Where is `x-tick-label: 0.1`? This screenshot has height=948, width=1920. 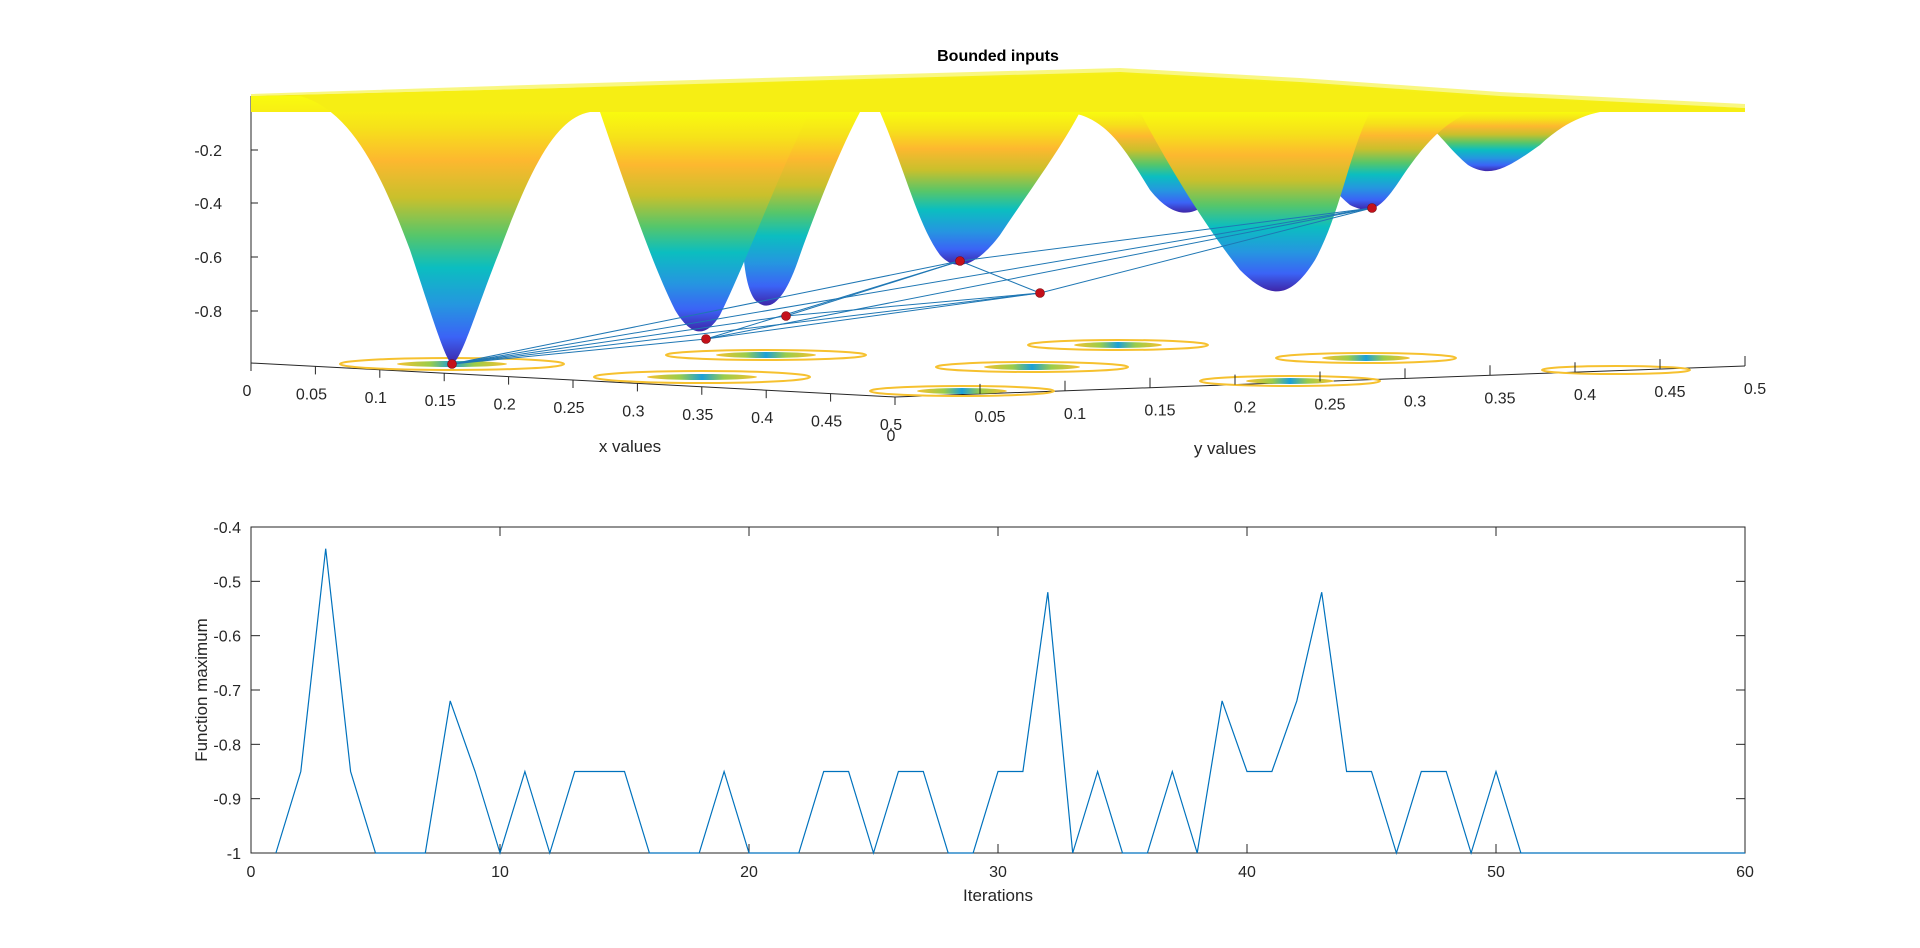 x-tick-label: 0.1 is located at coordinates (376, 398).